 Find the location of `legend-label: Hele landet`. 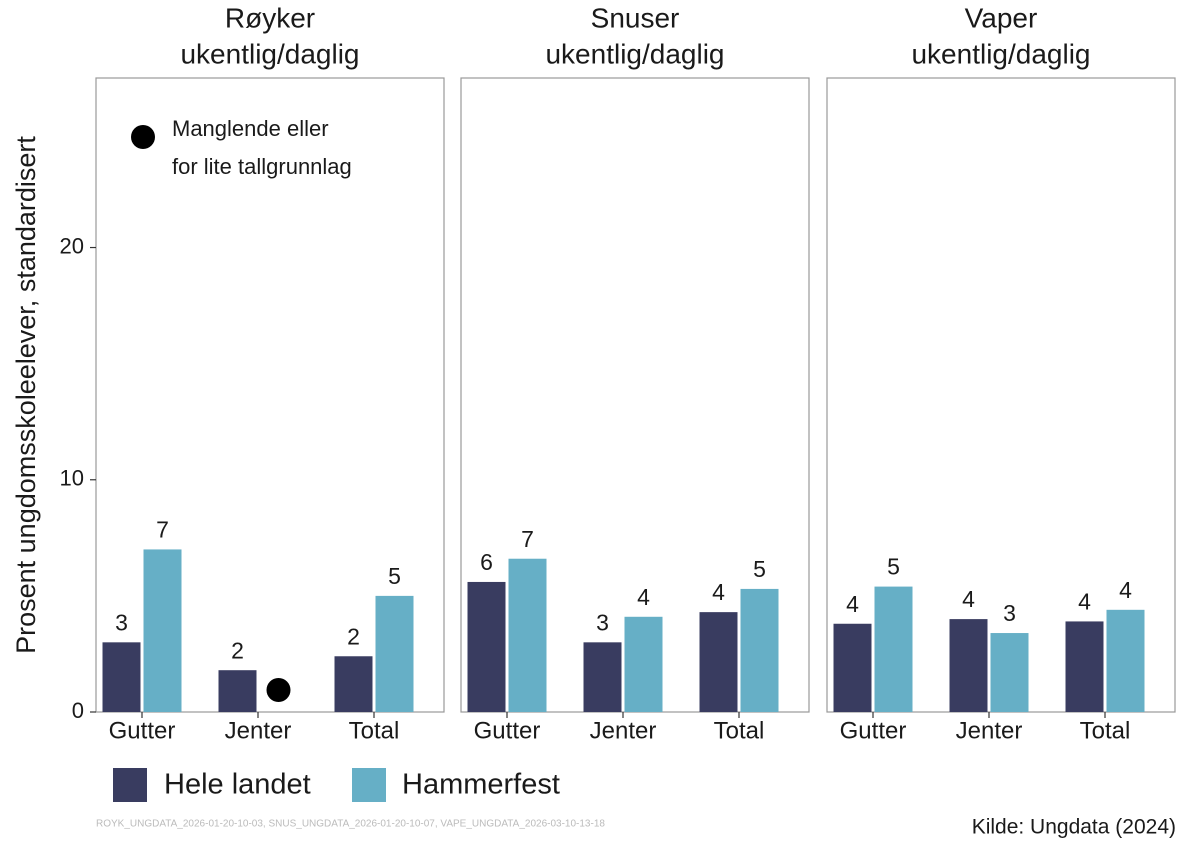

legend-label: Hele landet is located at coordinates (237, 785).